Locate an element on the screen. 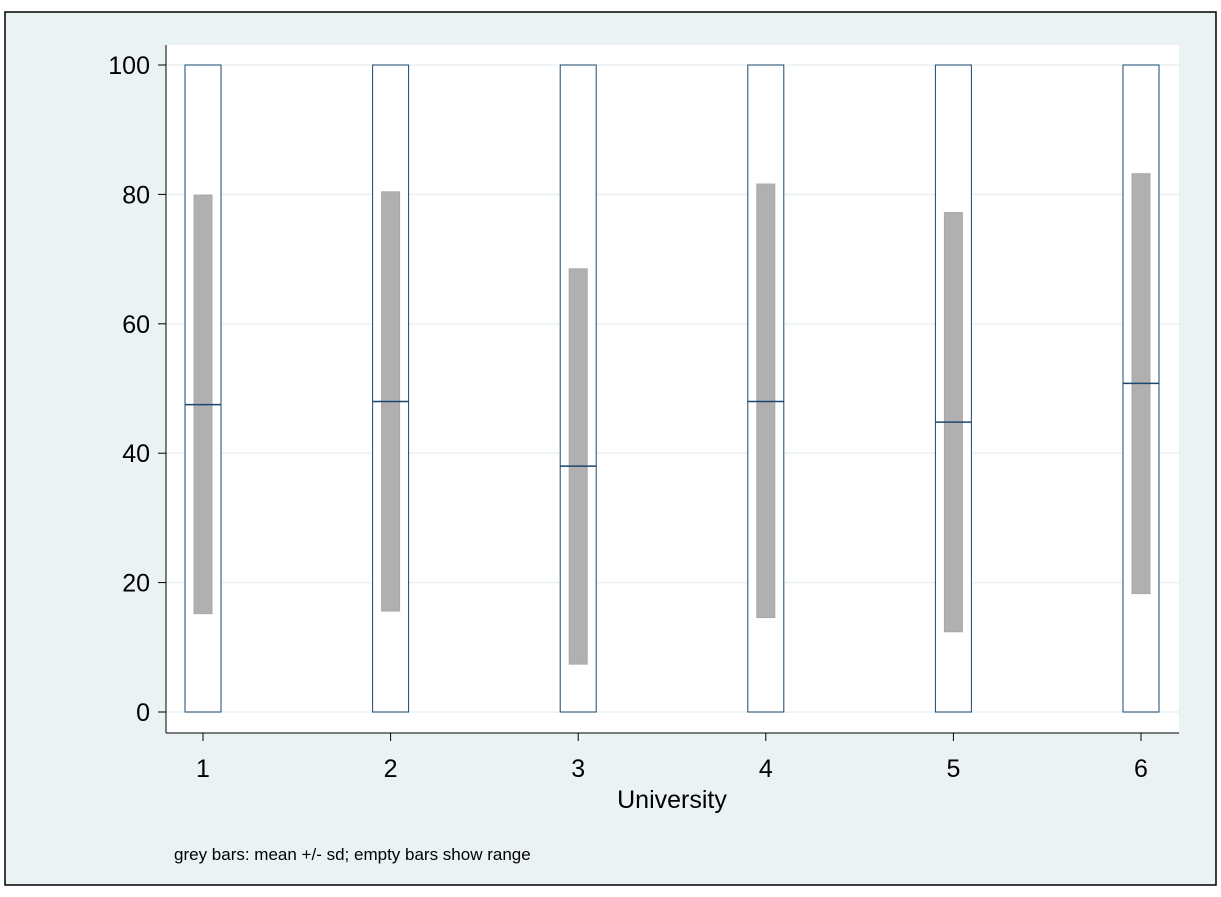  x-tick-label: 2 is located at coordinates (391, 769).